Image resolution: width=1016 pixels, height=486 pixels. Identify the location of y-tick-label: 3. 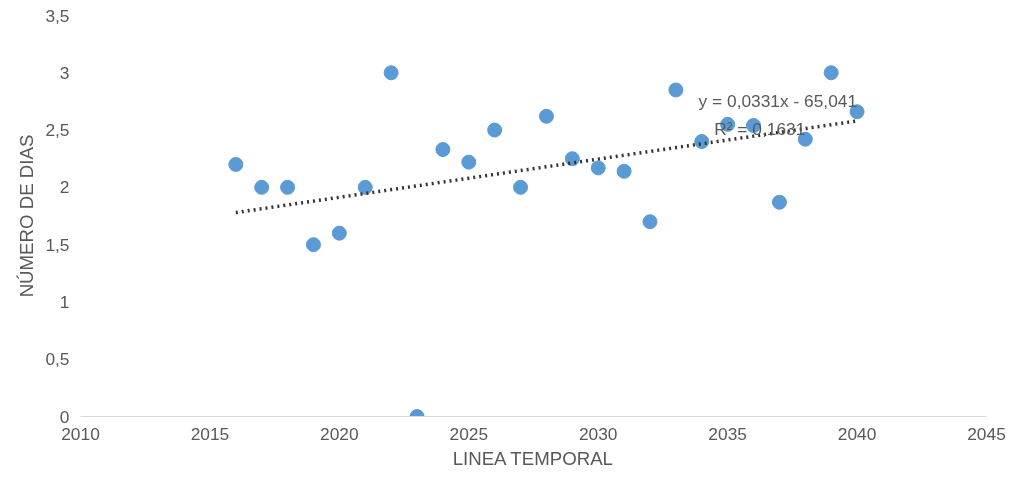
(64, 72).